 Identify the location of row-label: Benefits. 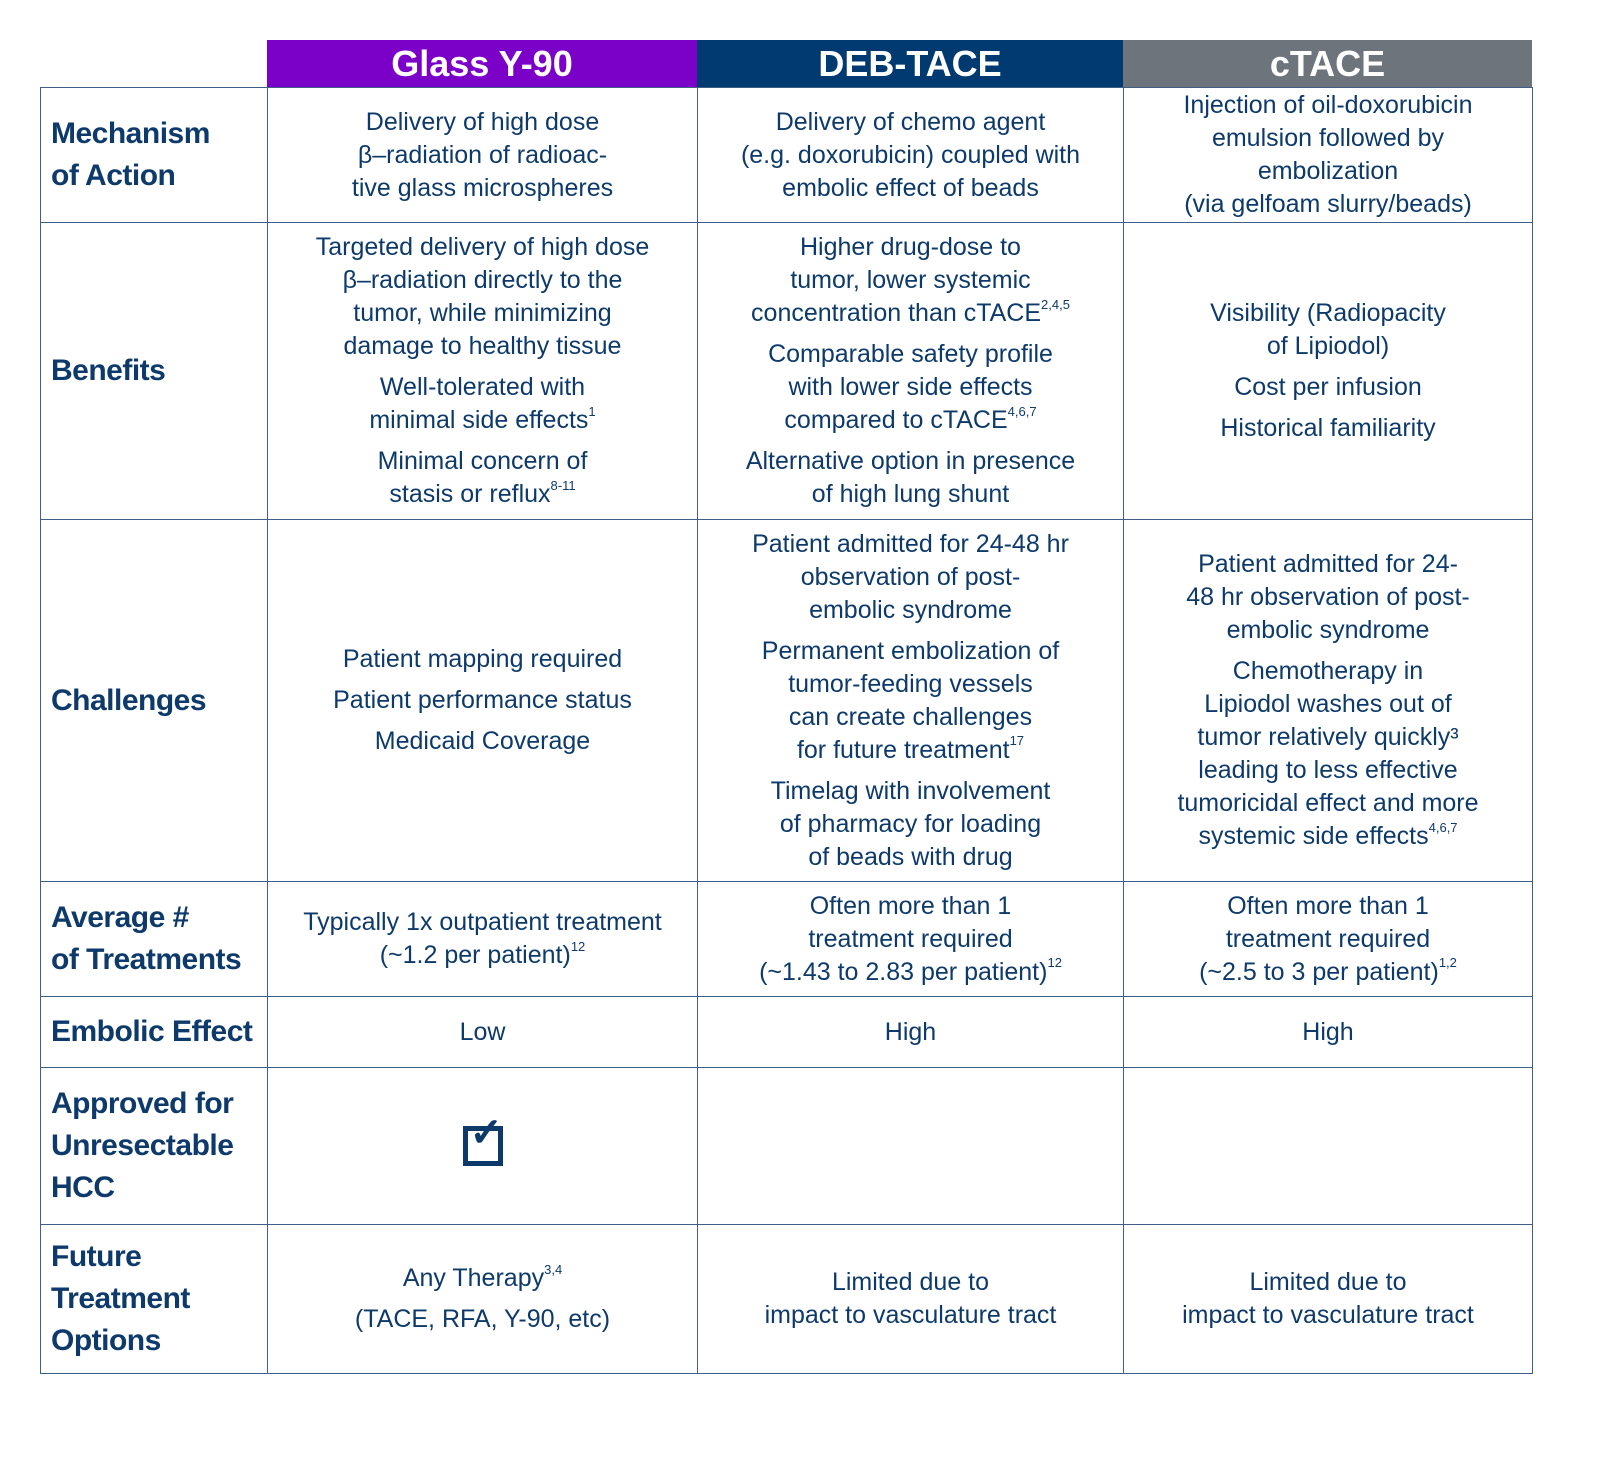
(154, 371).